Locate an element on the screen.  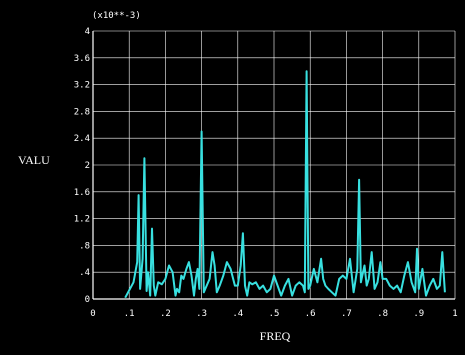
y-tick-label: 0 is located at coordinates (87, 300).